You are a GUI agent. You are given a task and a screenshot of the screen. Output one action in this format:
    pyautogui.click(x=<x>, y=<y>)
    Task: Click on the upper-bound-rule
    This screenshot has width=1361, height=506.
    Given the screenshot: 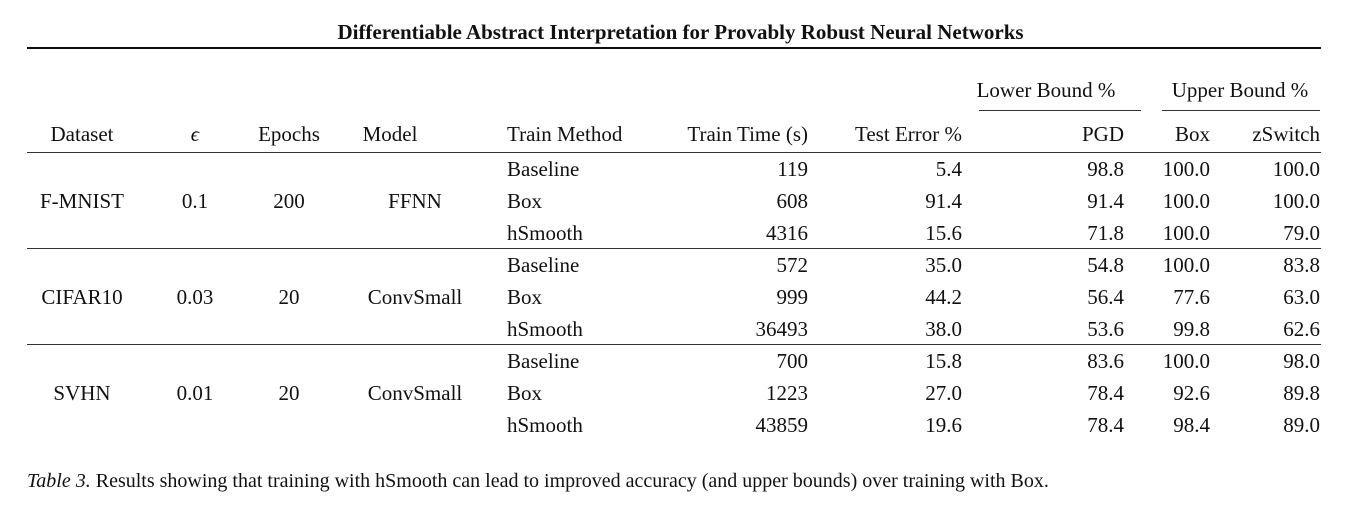 What is the action you would take?
    pyautogui.click(x=1241, y=110)
    